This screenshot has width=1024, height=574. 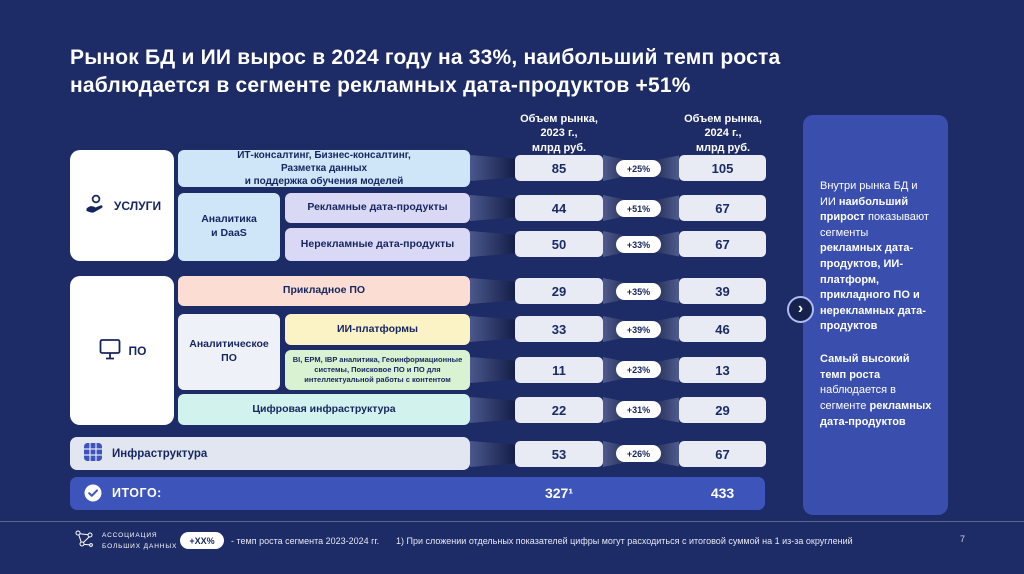 I want to click on subgroup-analytics-daas: Аналитика и DaaS, so click(x=229, y=227).